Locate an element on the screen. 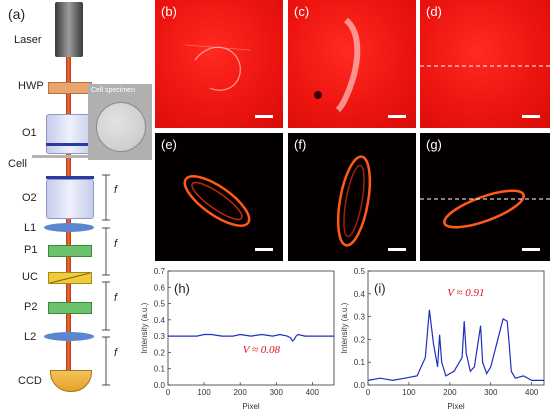  image-panel-e: (e) is located at coordinates (219, 197).